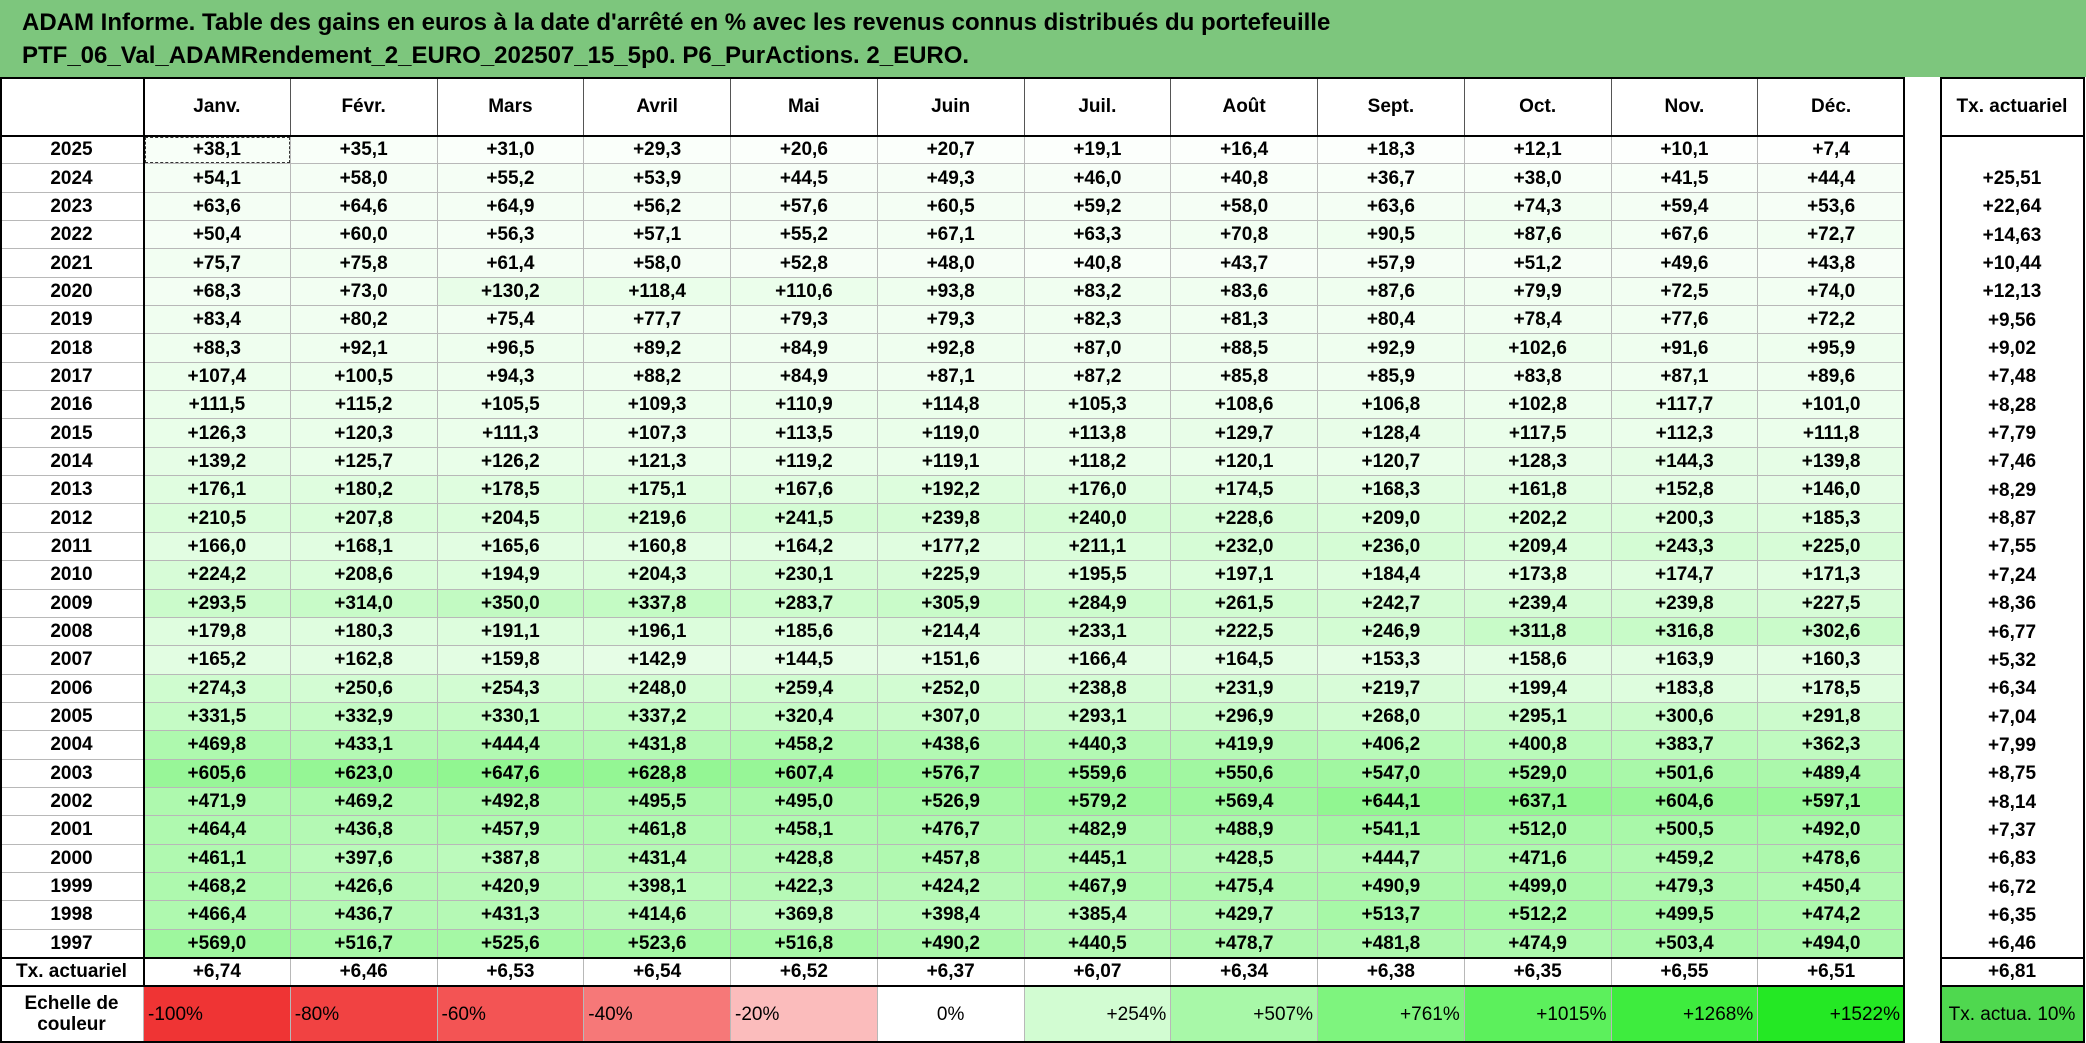  Describe the element at coordinates (2012, 178) in the screenshot. I see `tx-cell: +25,51` at that location.